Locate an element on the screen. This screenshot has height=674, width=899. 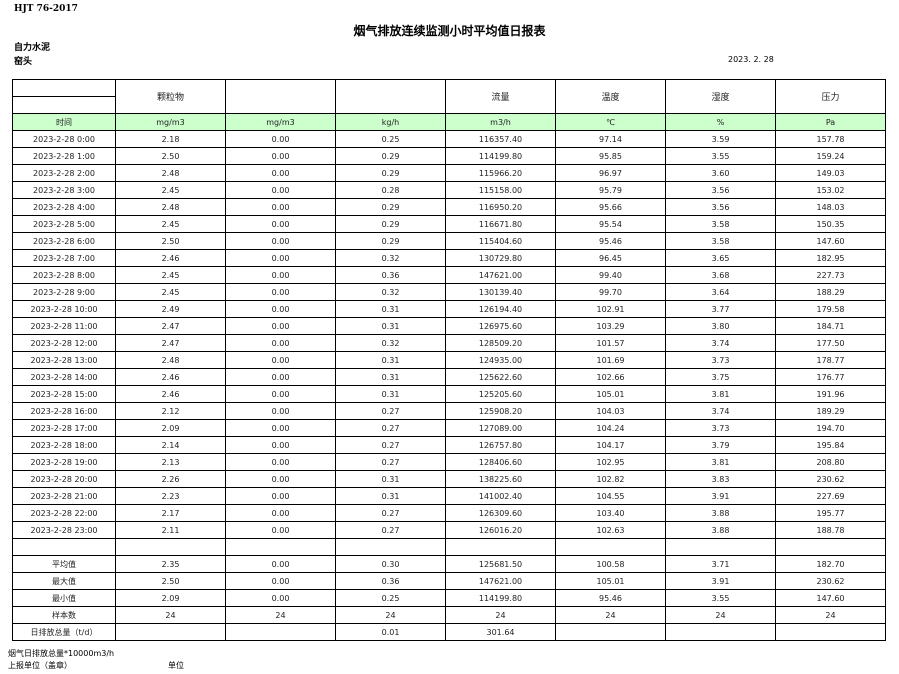
standard-code: HJT 76-2017 is located at coordinates (46, 9).